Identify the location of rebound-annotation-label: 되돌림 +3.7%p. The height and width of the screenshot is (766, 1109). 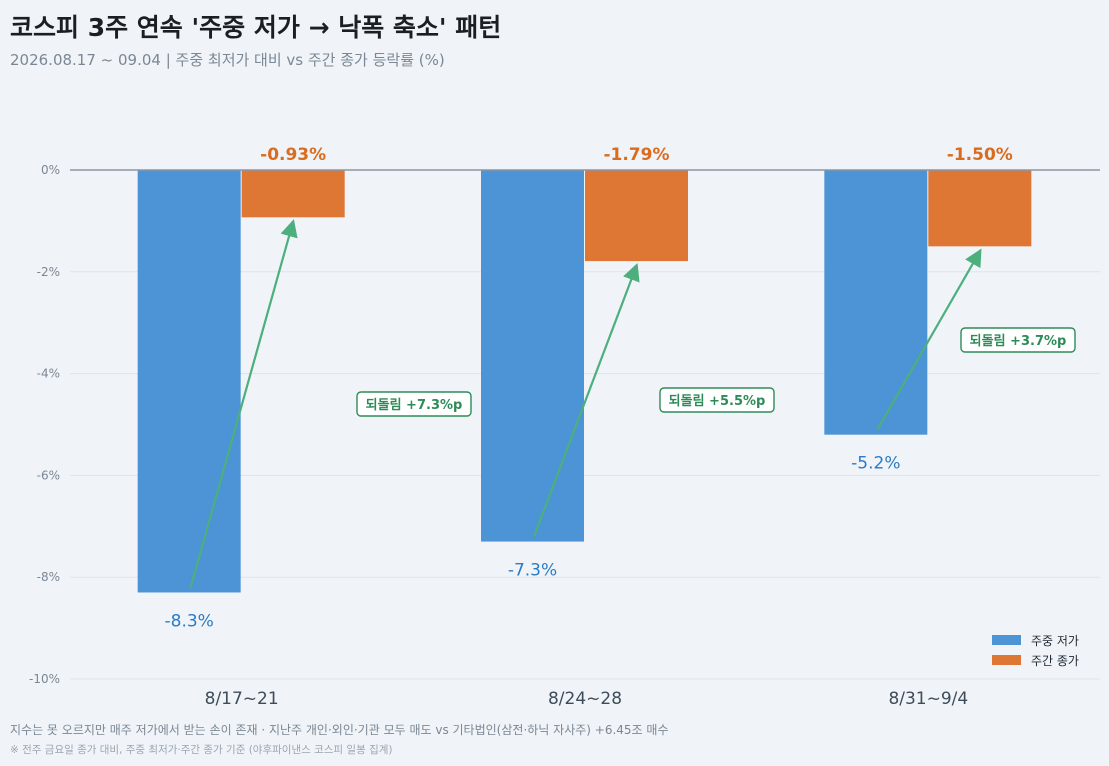
(1018, 341).